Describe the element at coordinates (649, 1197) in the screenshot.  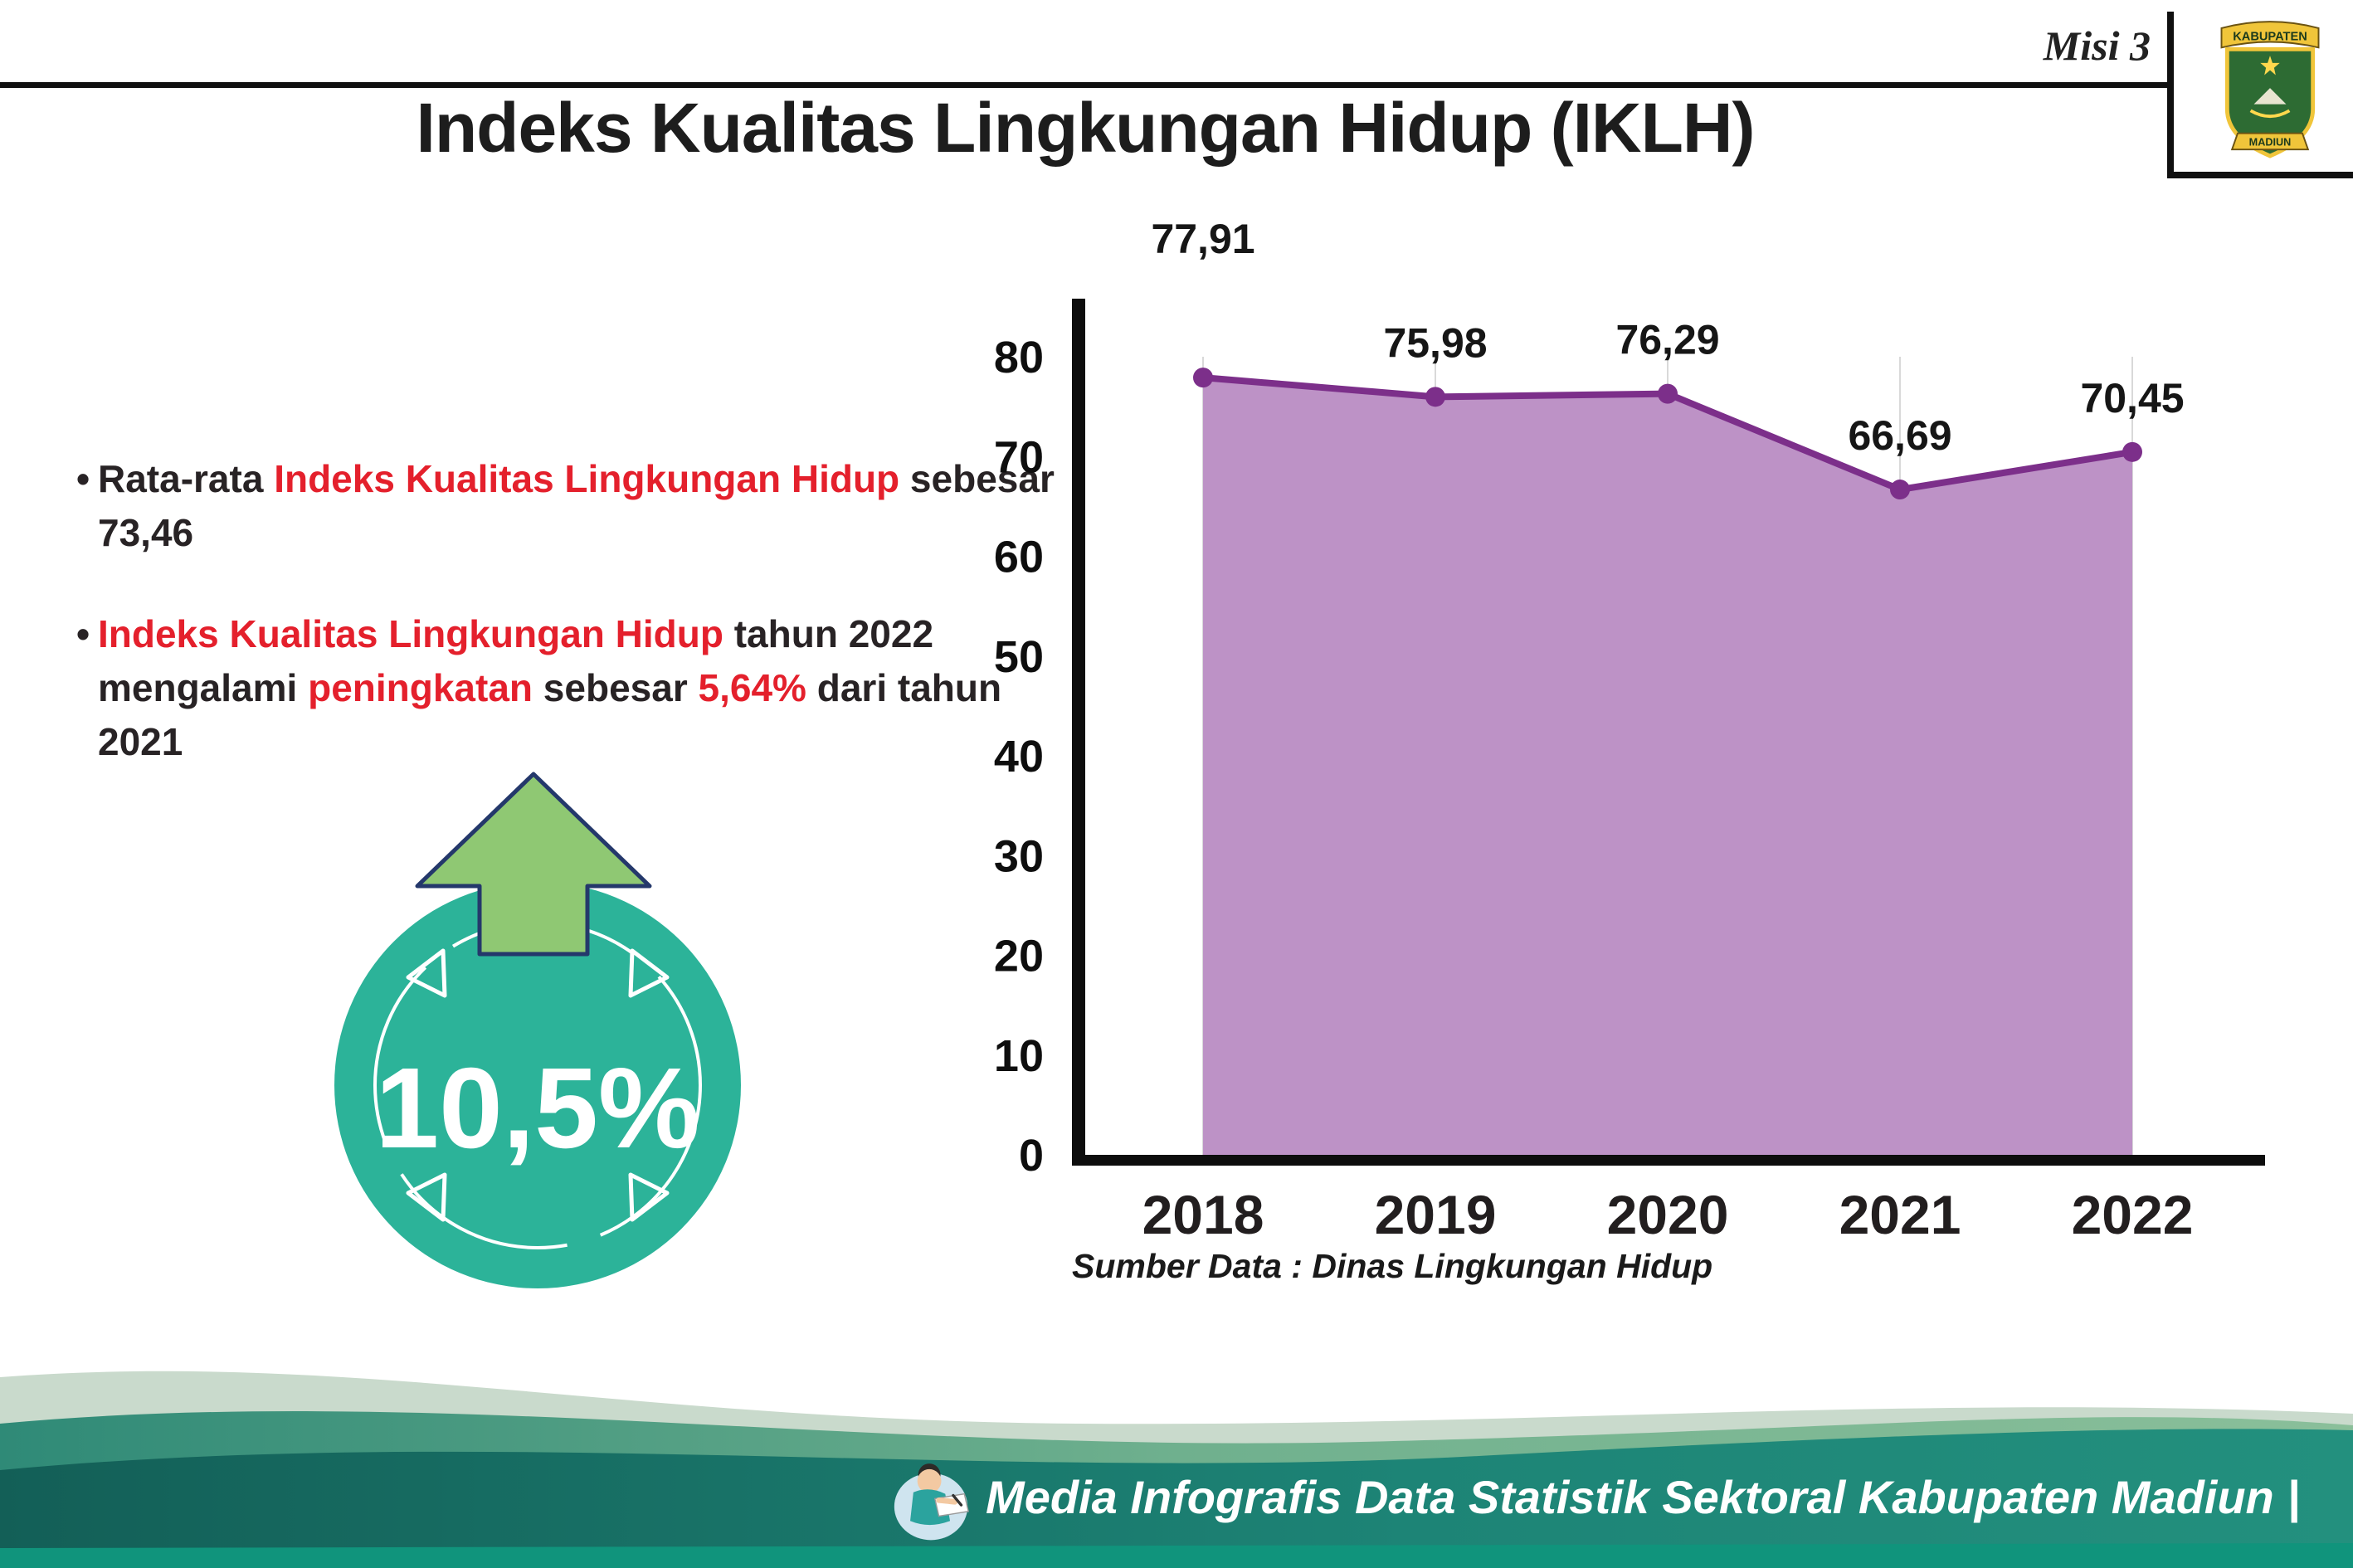
I see `badge-tick-se` at that location.